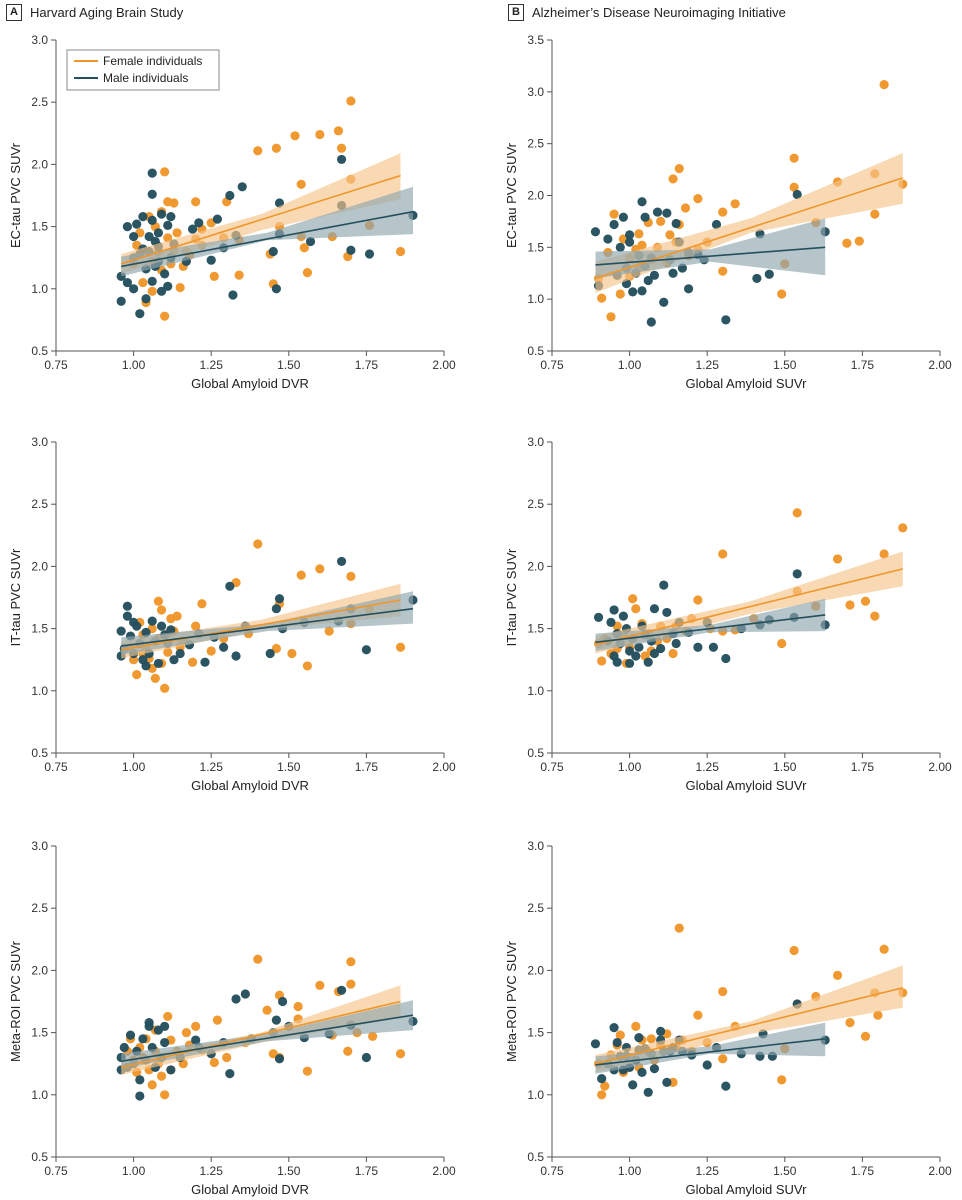 The image size is (962, 1200). I want to click on male-points, so click(267, 236).